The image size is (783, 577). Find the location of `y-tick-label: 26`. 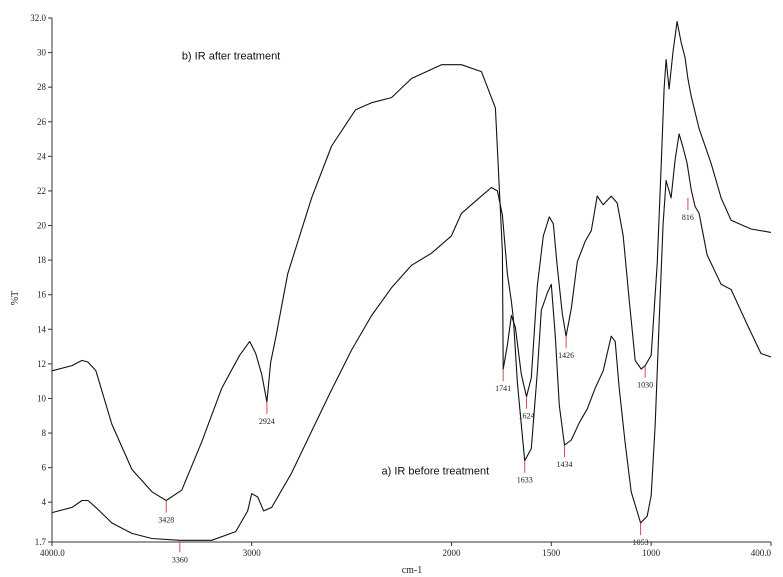

y-tick-label: 26 is located at coordinates (42, 122).